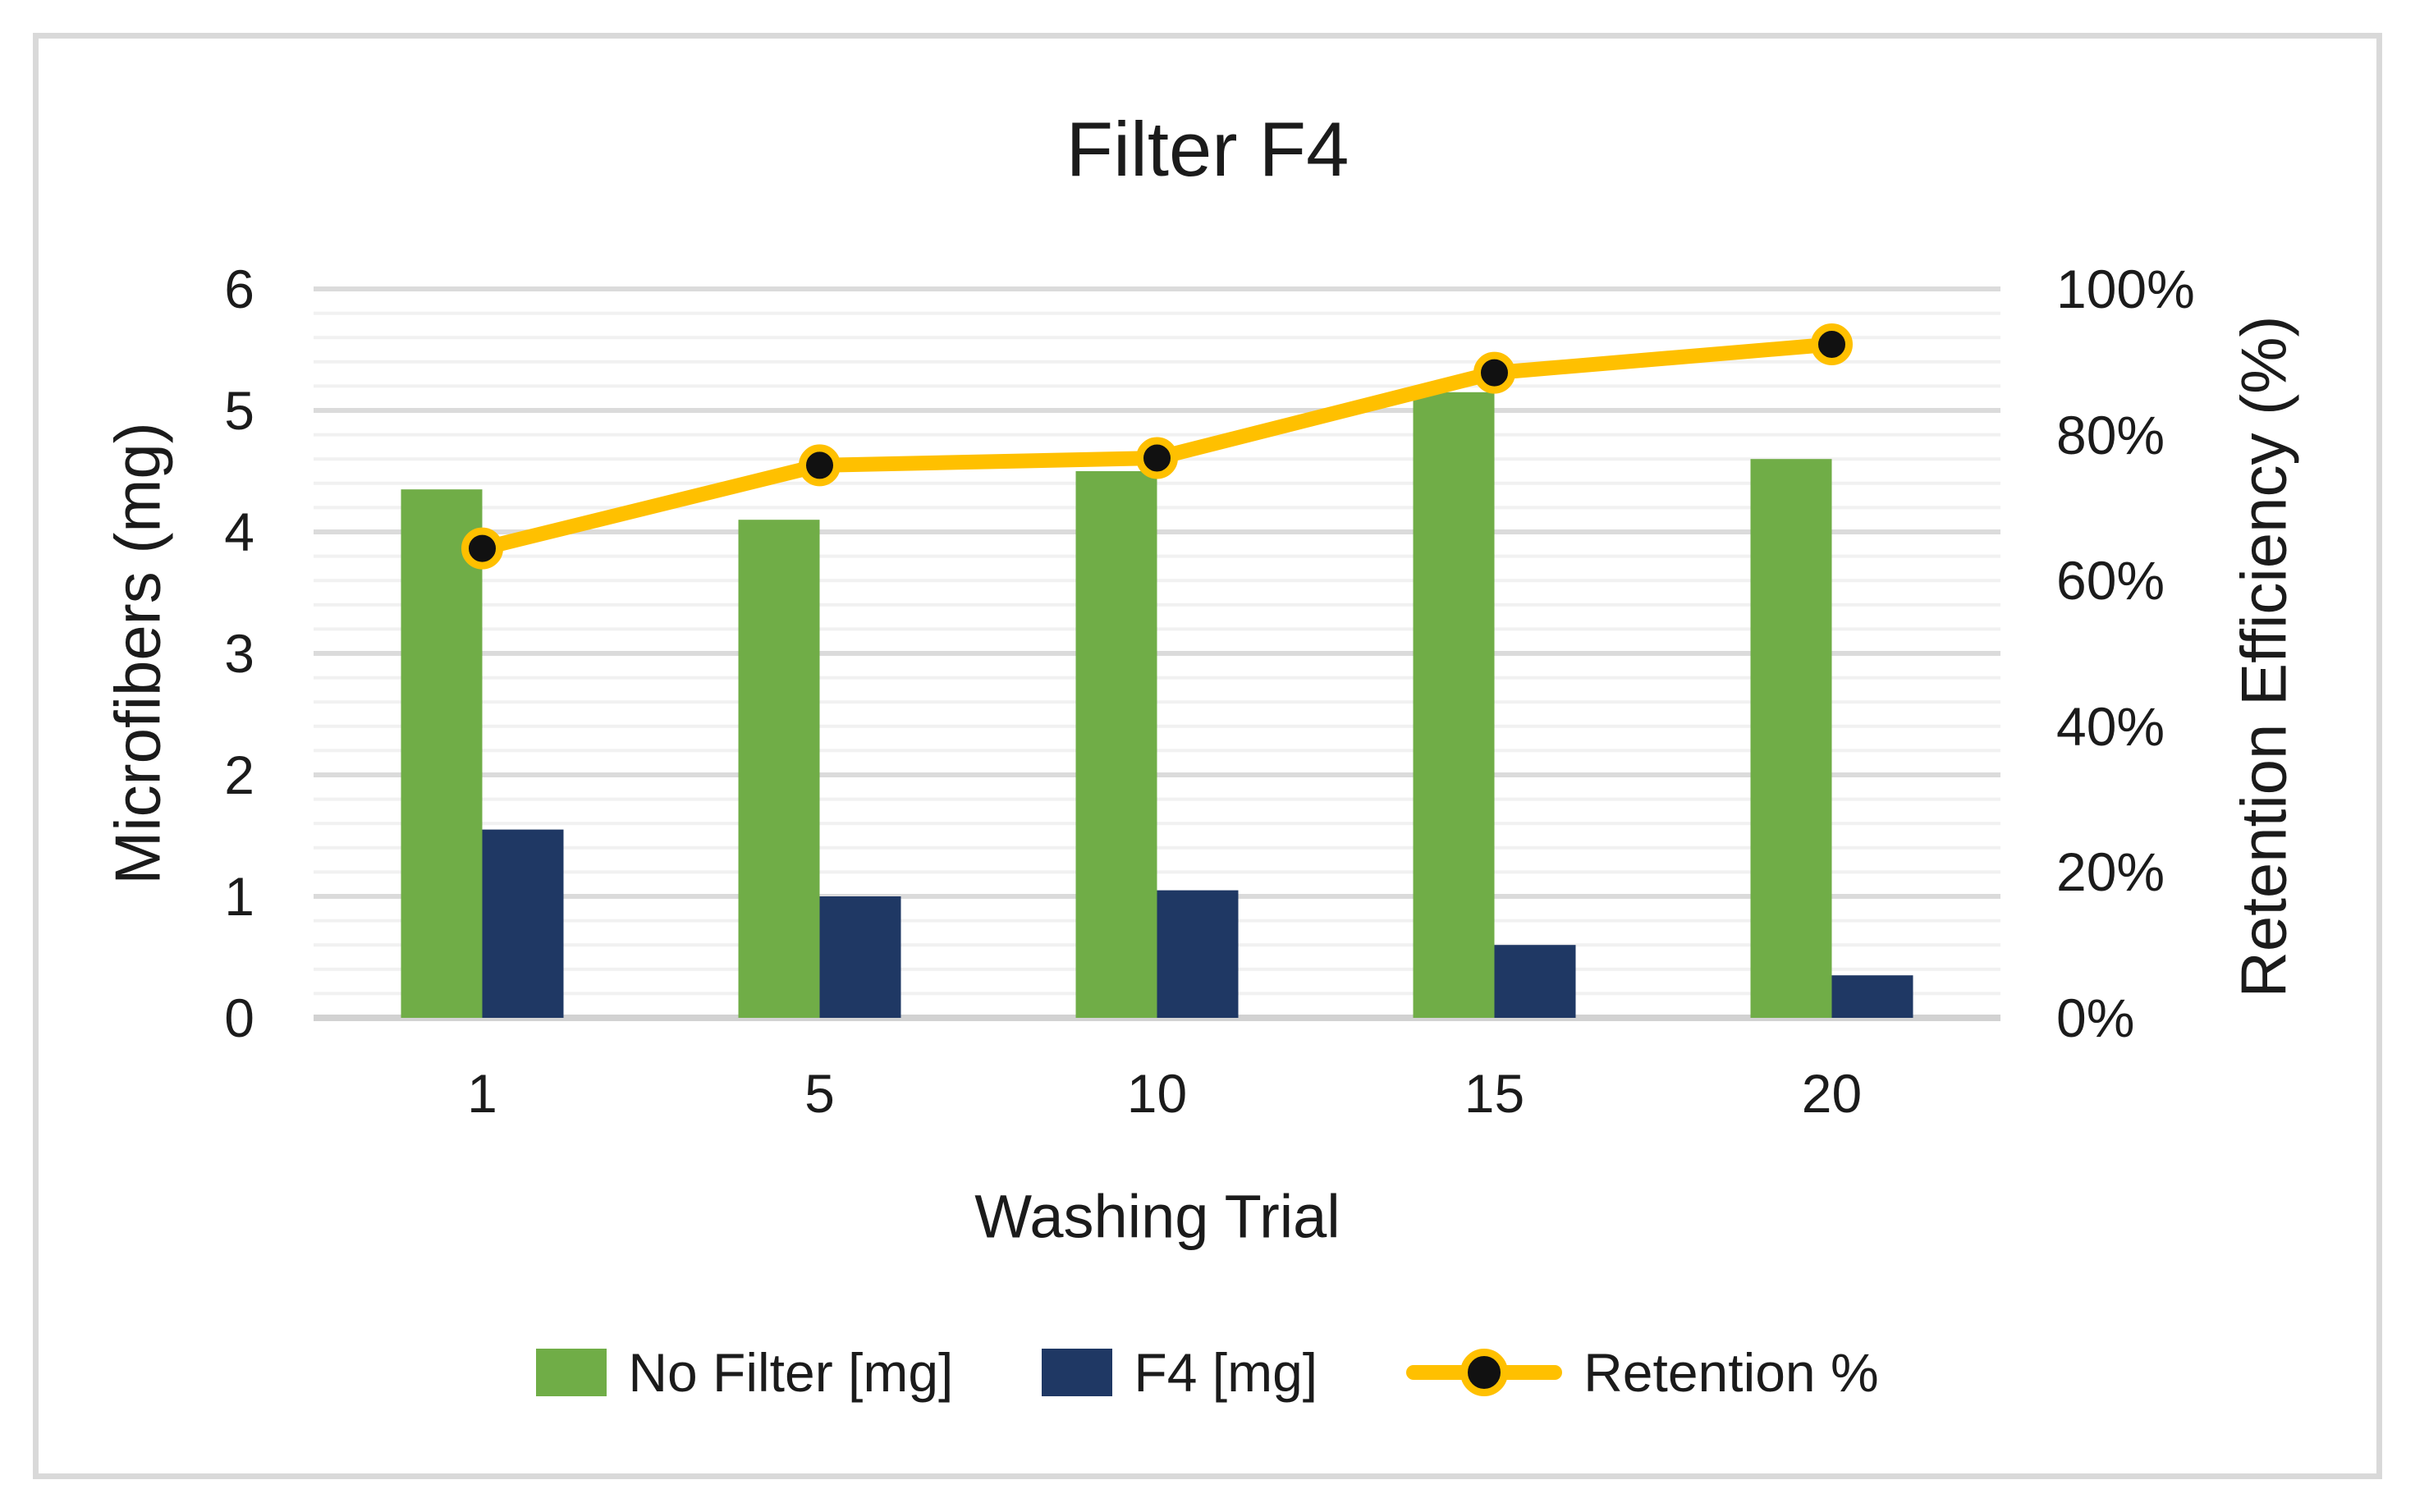  I want to click on y-axis-title-right: Retention Efficiency (%), so click(2264, 656).